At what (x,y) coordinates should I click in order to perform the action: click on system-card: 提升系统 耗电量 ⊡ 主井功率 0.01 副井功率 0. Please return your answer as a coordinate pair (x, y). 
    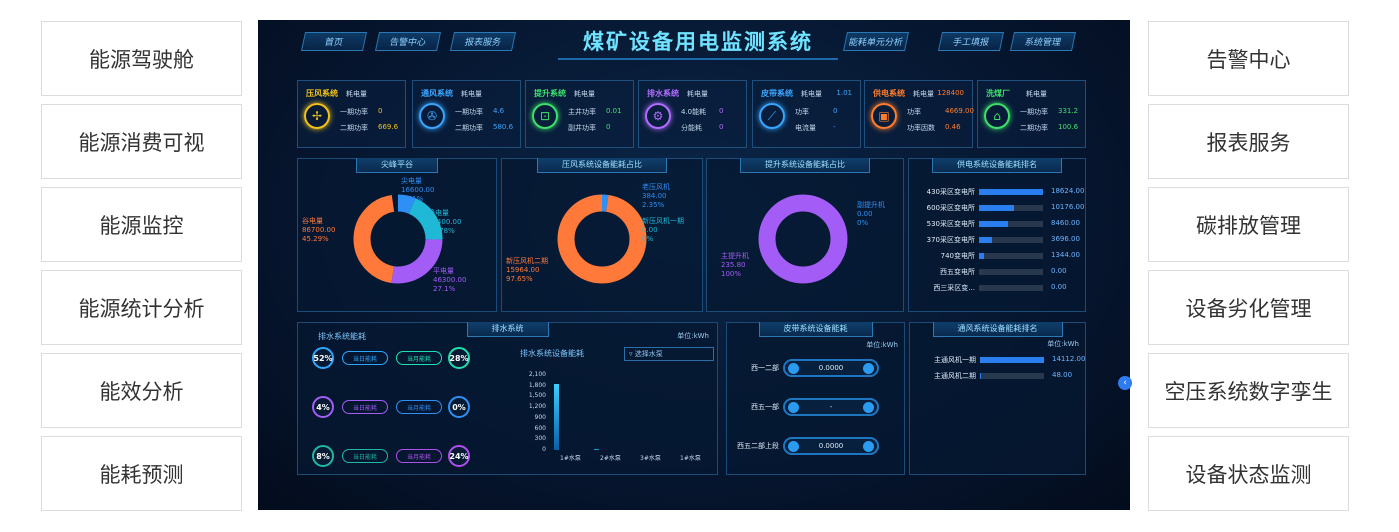
    Looking at the image, I should click on (579, 114).